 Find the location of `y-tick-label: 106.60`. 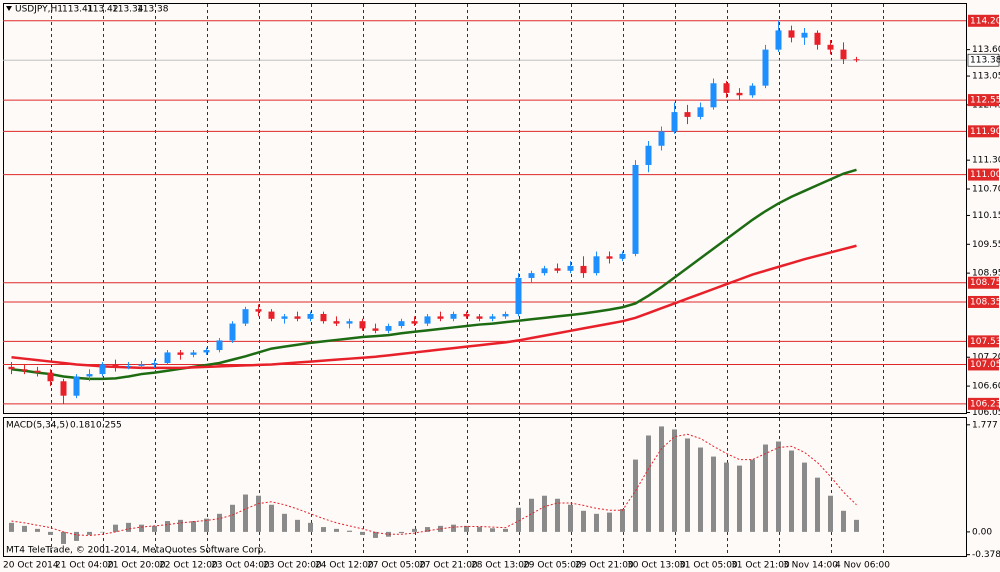

y-tick-label: 106.60 is located at coordinates (986, 387).